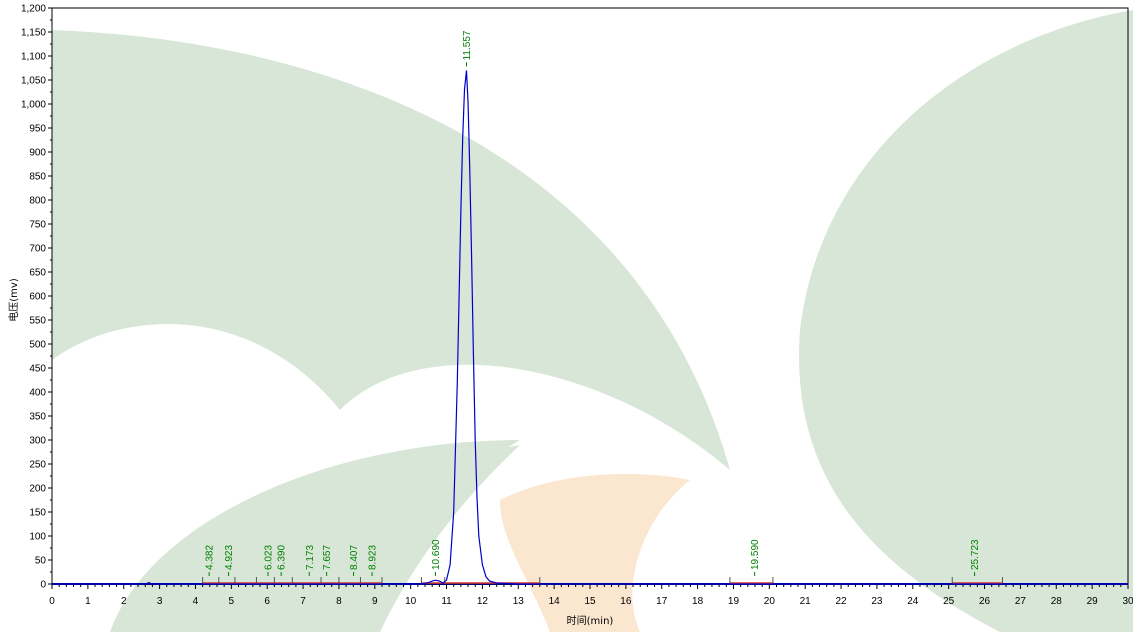 Image resolution: width=1133 pixels, height=632 pixels. Describe the element at coordinates (519, 601) in the screenshot. I see `x-tick-label: 13` at that location.